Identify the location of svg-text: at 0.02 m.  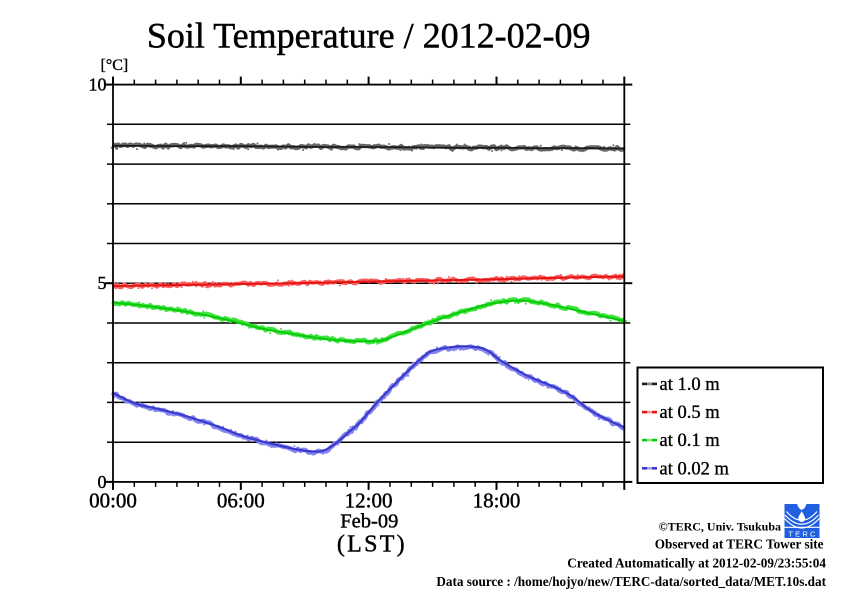
(695, 469).